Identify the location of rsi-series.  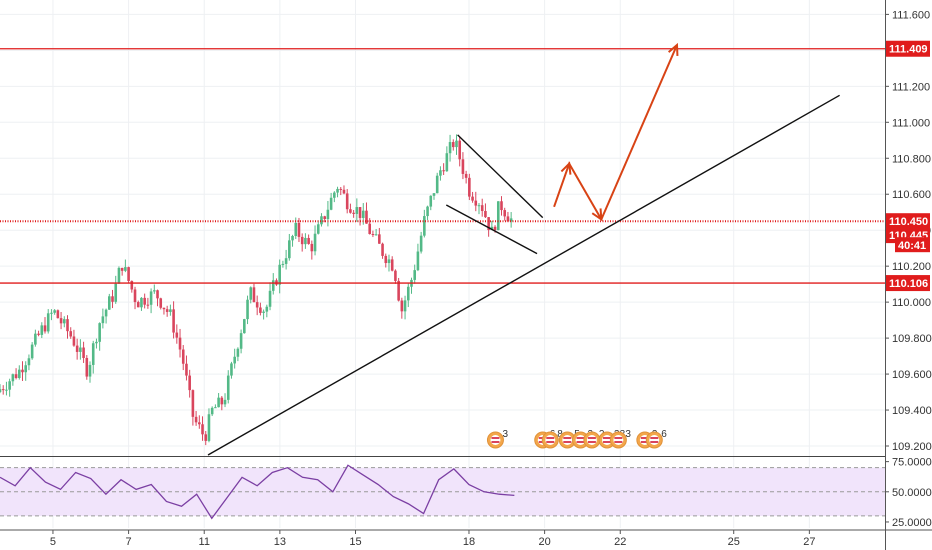
(257, 492).